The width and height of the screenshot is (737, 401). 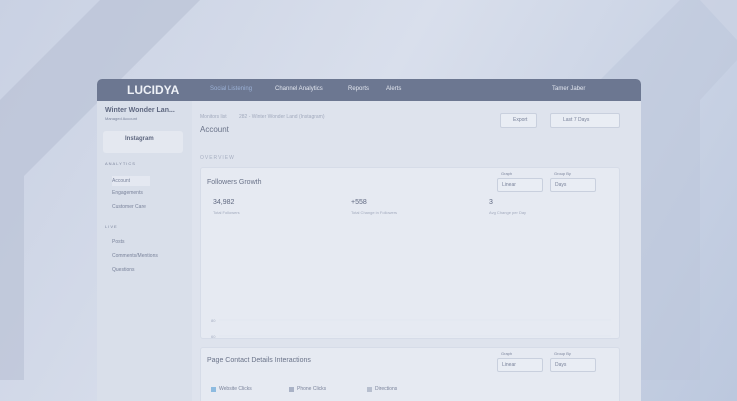 I want to click on y-tick-label: 60, so click(x=213, y=336).